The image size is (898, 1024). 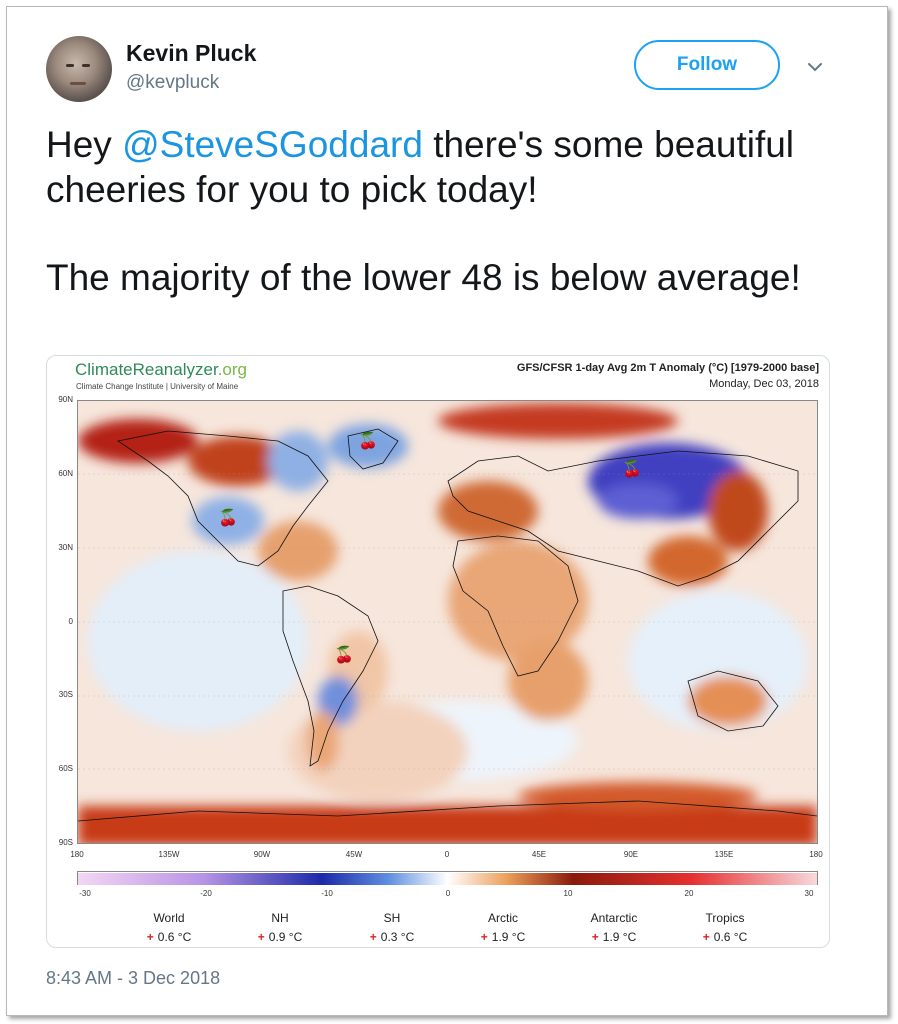 I want to click on stat-value-tropics: +0.6 °C, so click(x=725, y=937).